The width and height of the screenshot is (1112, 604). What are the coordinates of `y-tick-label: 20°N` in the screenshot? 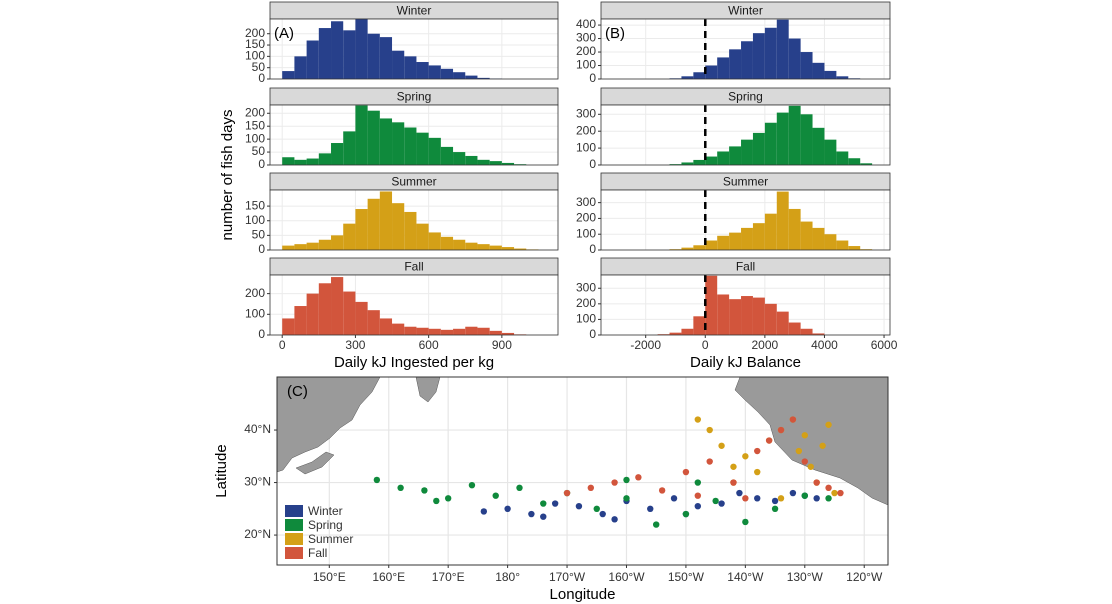 It's located at (257, 534).